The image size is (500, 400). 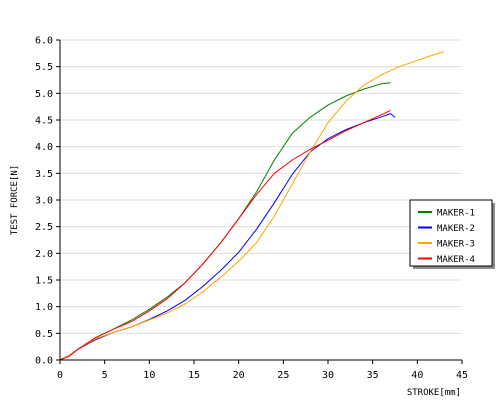 I want to click on legend-label: MAKER-4, so click(x=456, y=260).